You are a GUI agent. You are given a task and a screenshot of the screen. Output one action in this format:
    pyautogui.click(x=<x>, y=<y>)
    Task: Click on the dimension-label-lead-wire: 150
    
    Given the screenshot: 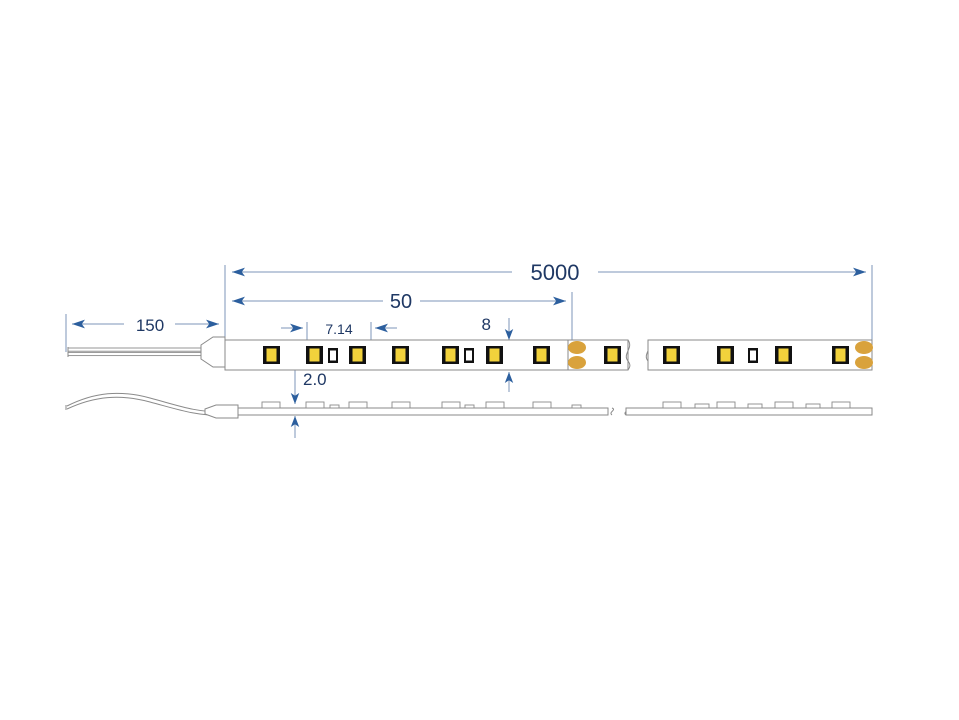 What is the action you would take?
    pyautogui.click(x=150, y=325)
    